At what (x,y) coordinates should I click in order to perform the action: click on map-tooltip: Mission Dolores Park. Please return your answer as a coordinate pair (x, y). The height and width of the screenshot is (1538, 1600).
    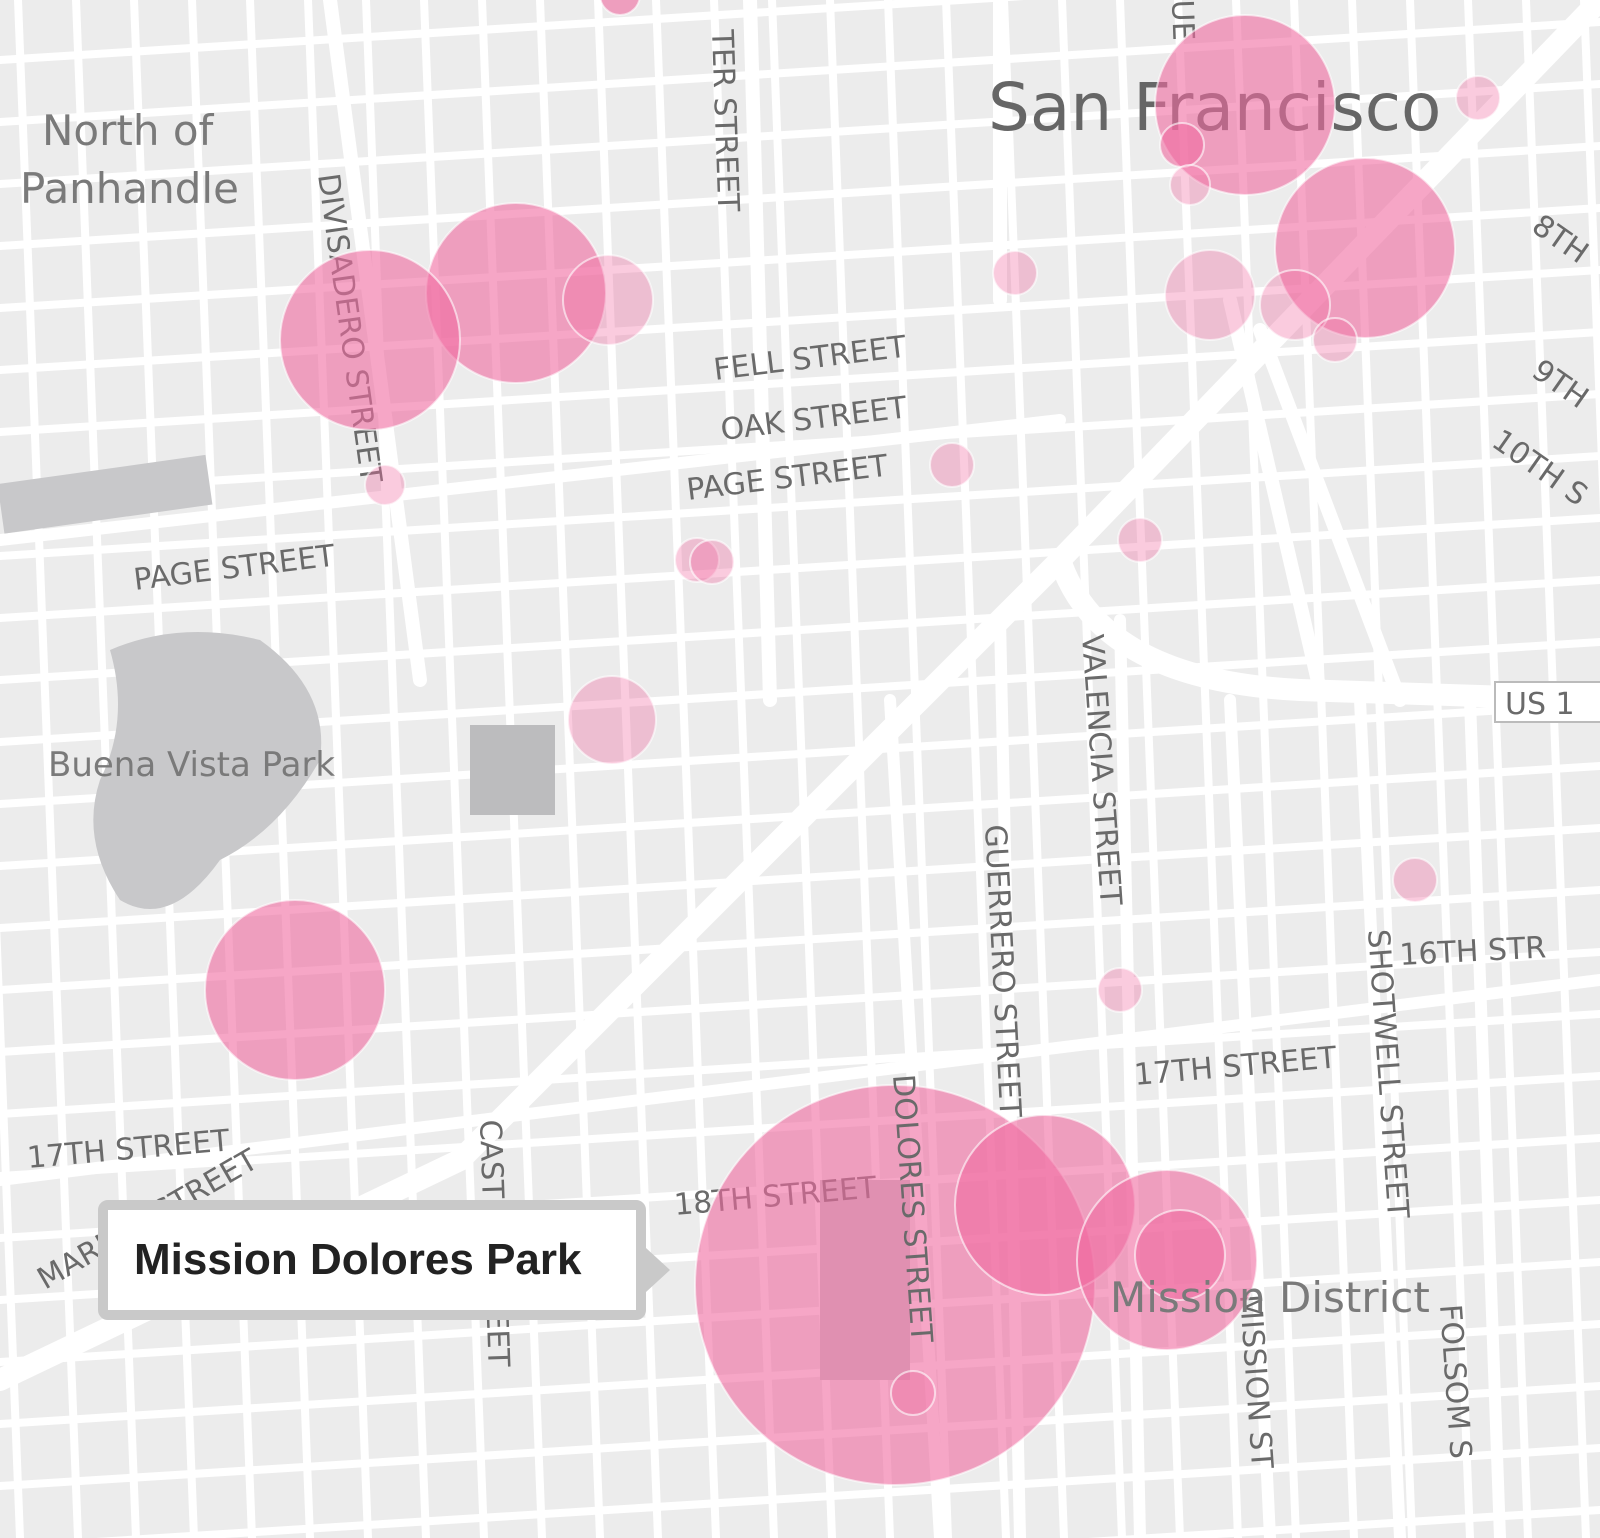
    Looking at the image, I should click on (384, 1260).